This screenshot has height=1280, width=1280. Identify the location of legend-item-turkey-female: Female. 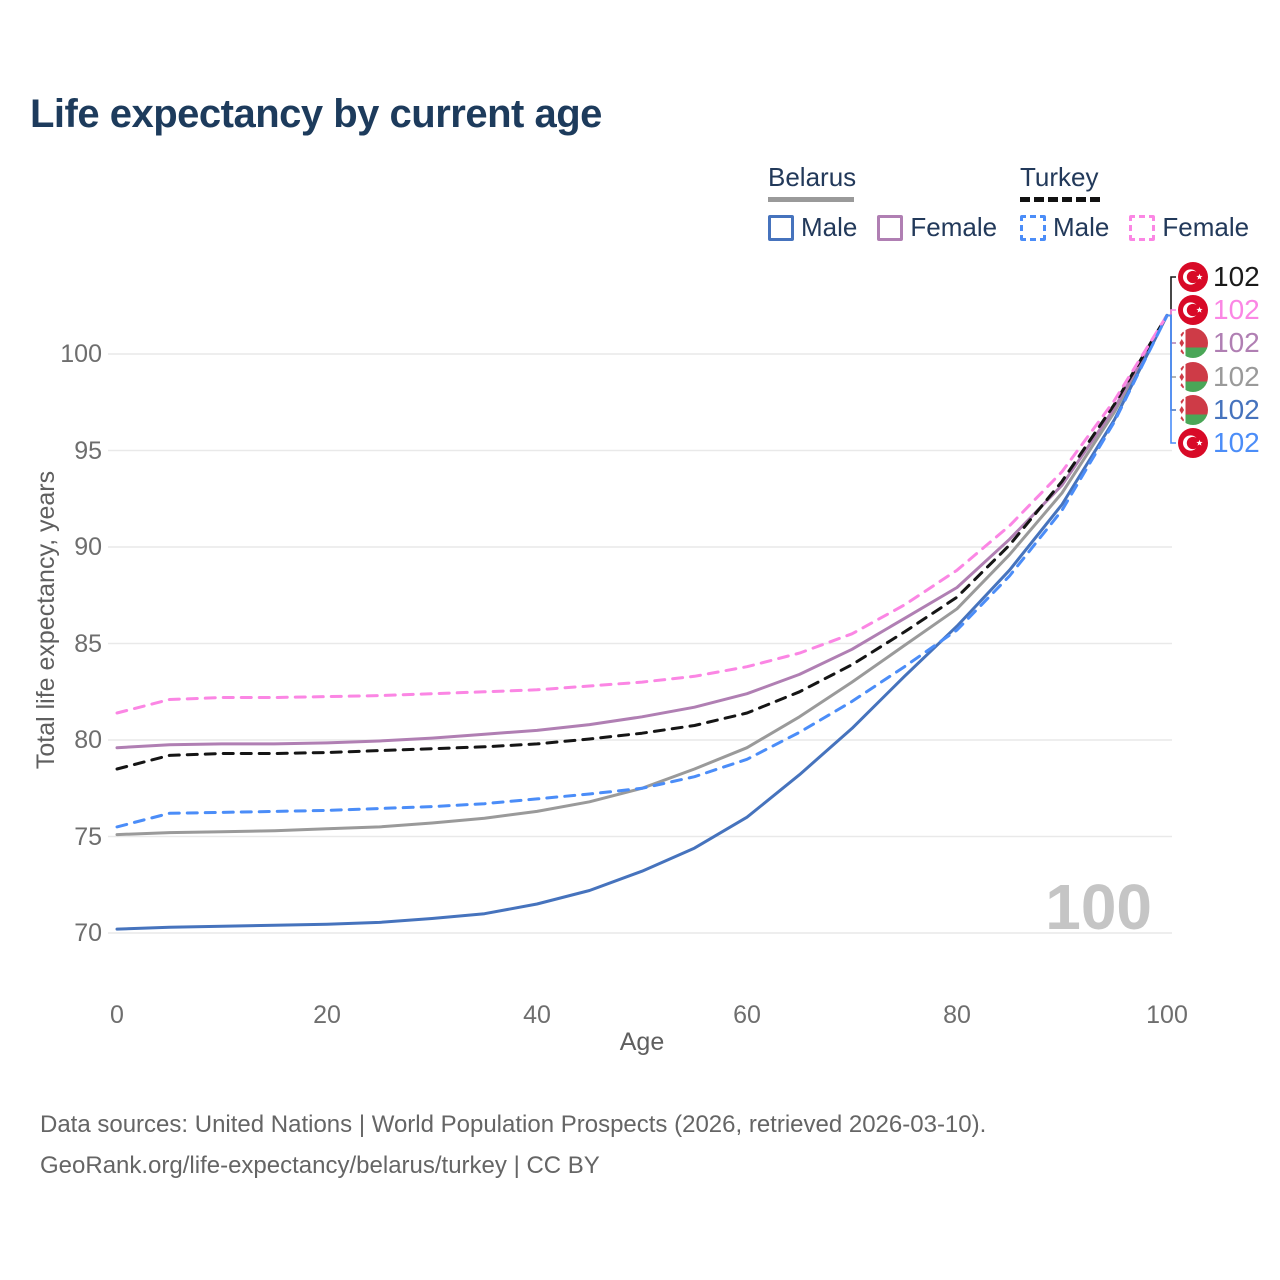
(1189, 227).